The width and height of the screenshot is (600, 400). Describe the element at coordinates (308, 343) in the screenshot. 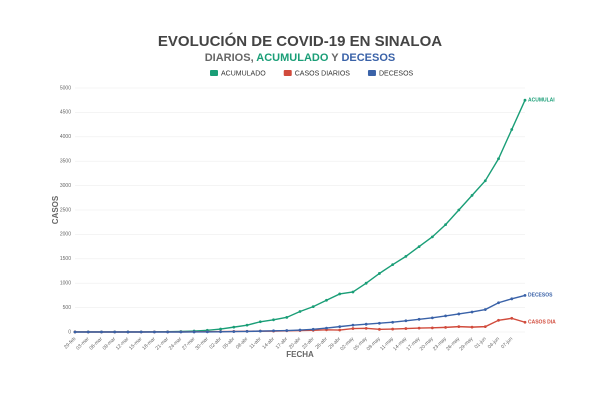

I see `x-tick-label: 23-abr` at that location.